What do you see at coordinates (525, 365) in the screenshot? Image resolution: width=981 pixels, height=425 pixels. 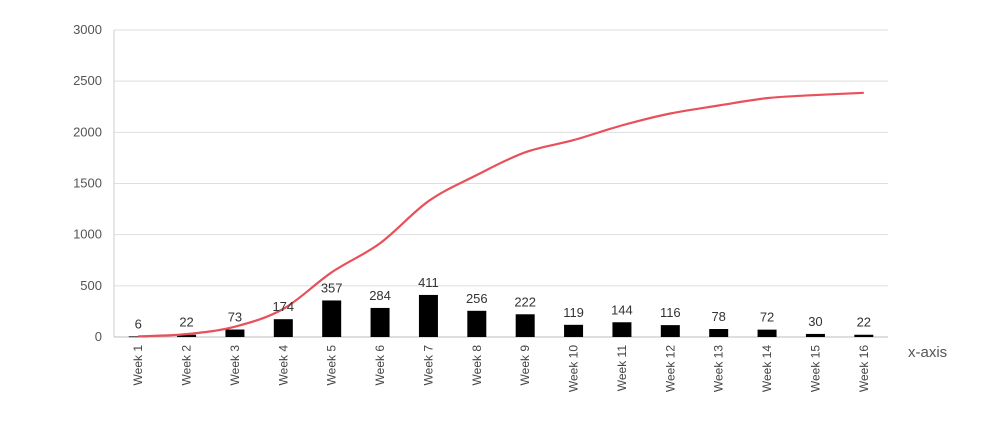 I see `x-tick-label: Week 9` at bounding box center [525, 365].